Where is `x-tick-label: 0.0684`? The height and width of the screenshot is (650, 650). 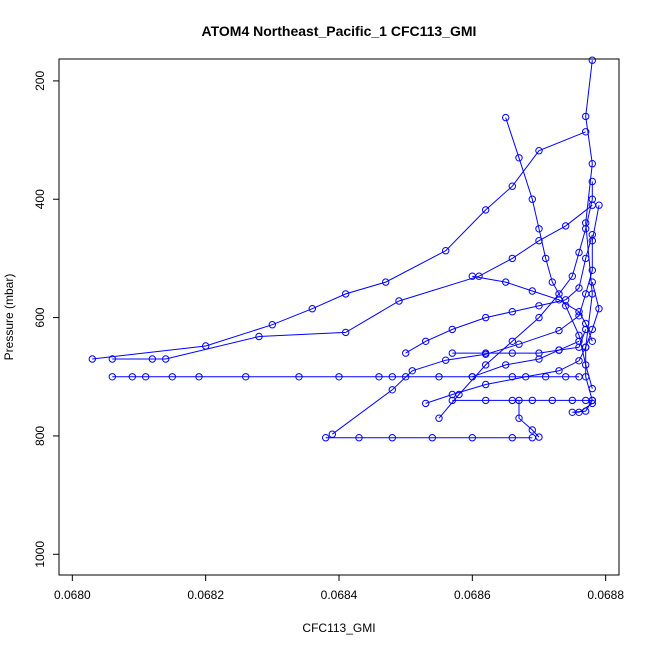
x-tick-label: 0.0684 is located at coordinates (339, 595).